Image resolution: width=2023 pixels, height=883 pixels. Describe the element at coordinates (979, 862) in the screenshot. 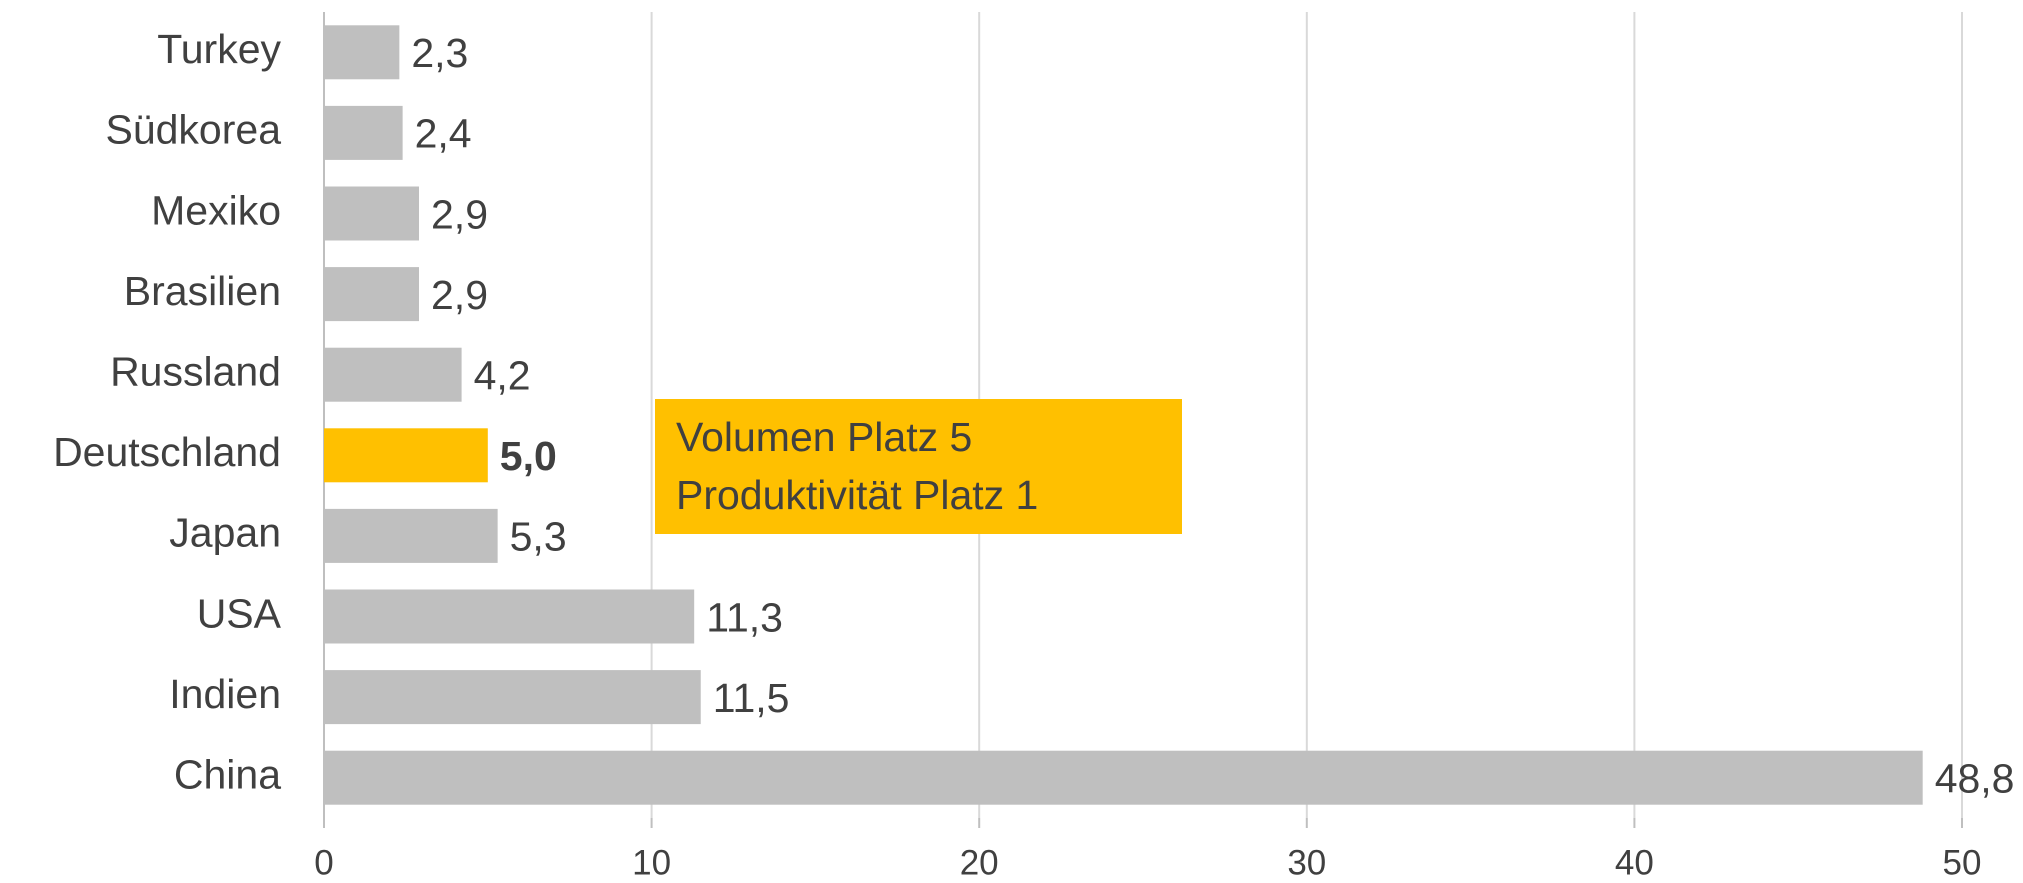

I see `x-tick-label: 20` at that location.